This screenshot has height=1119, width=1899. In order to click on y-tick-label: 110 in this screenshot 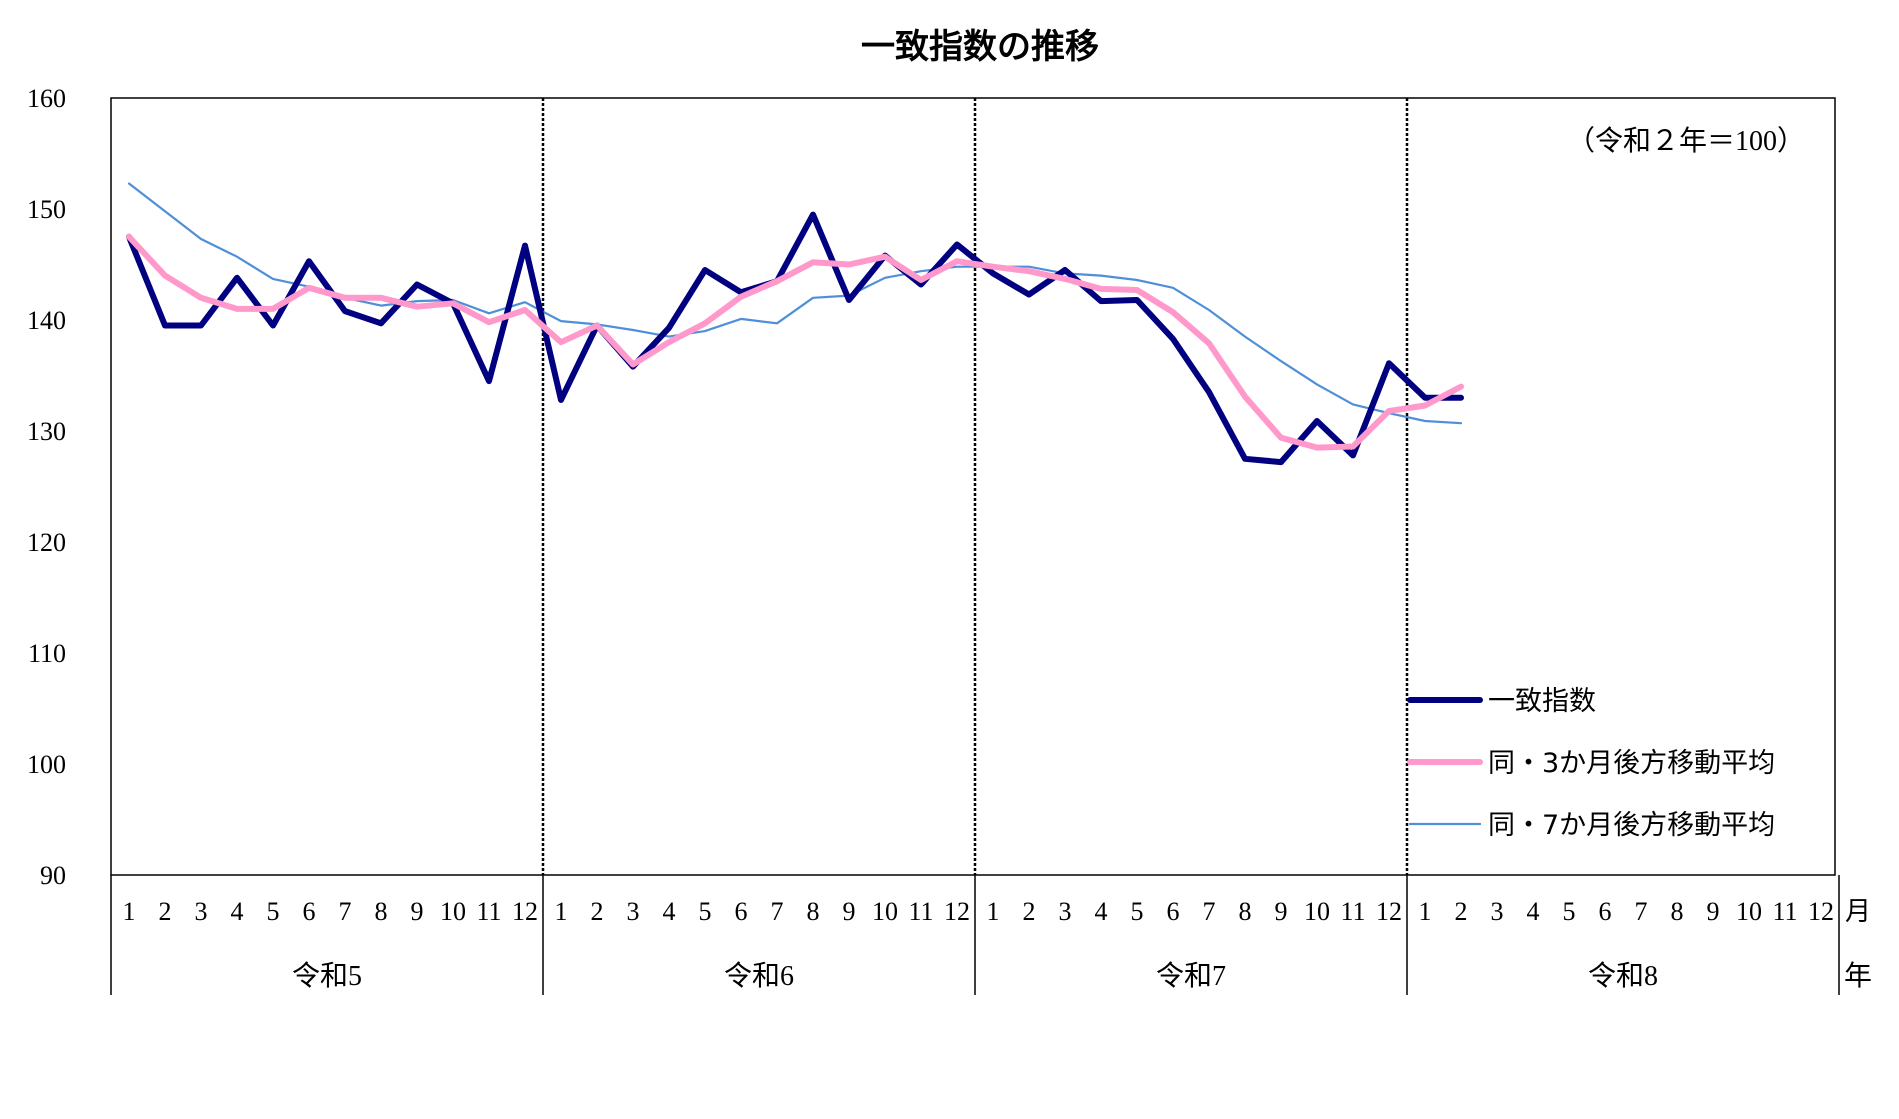, I will do `click(47, 653)`.